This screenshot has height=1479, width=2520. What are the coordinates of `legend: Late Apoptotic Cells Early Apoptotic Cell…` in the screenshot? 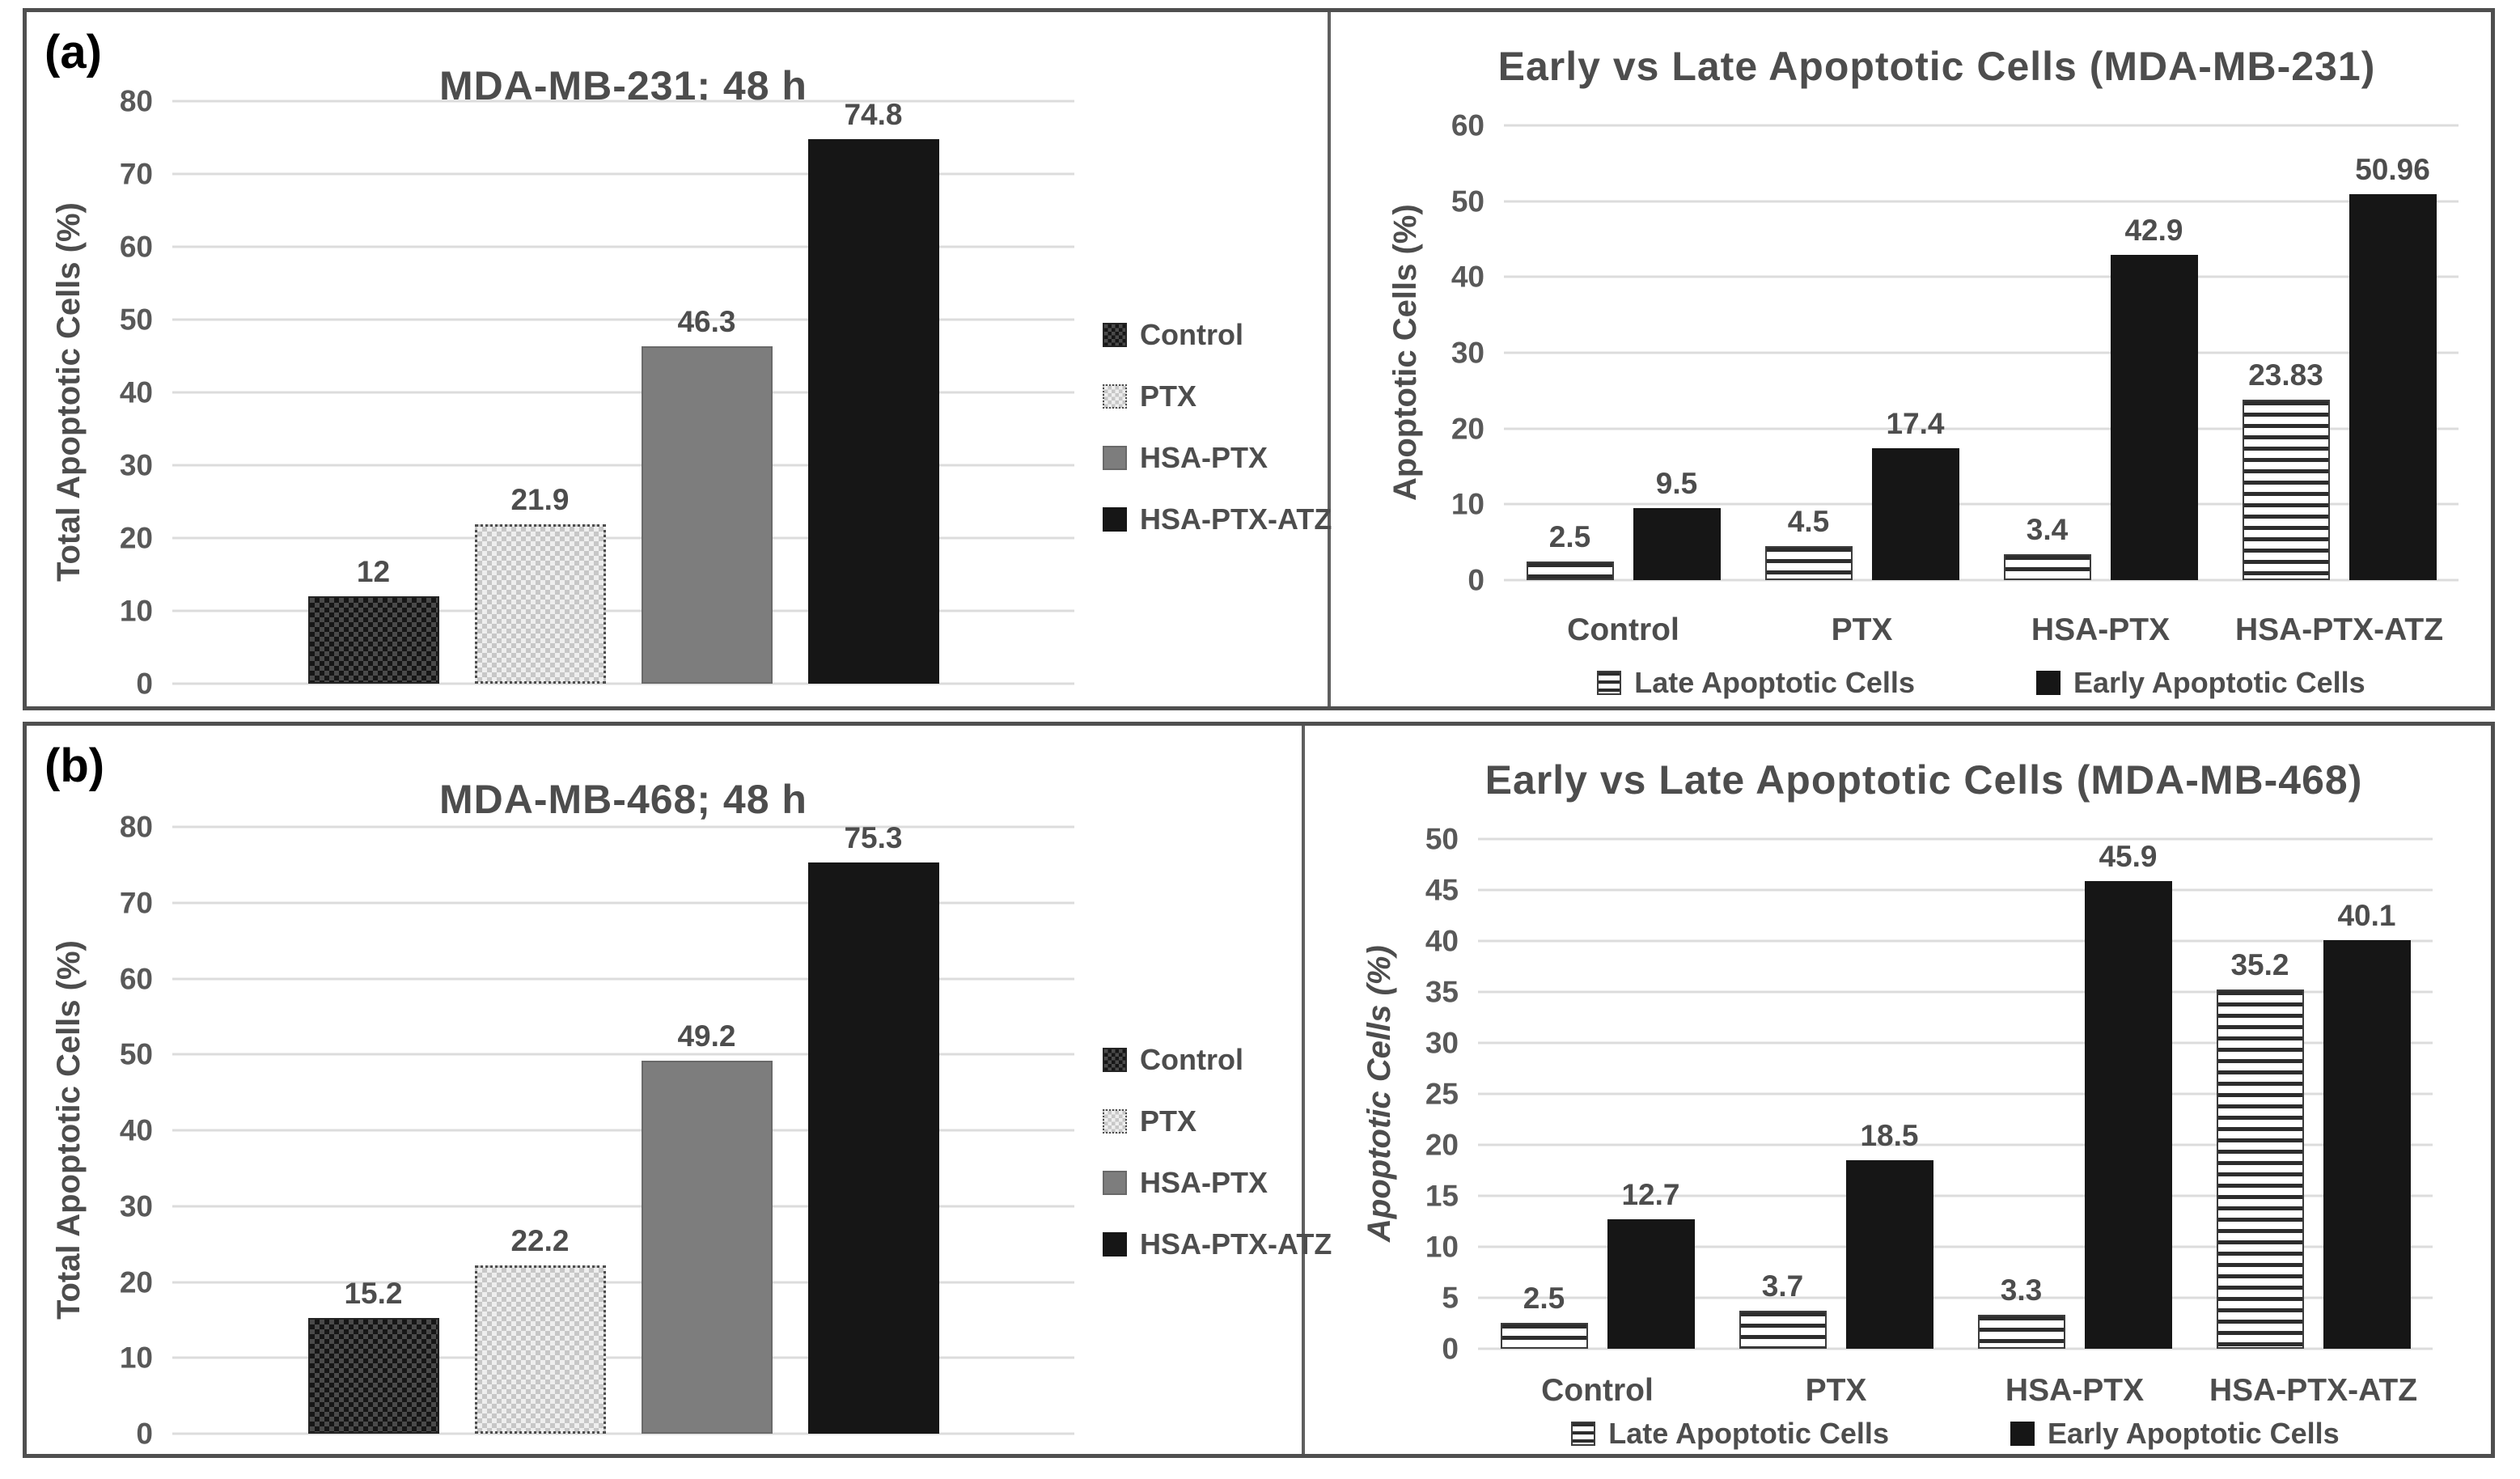 It's located at (1955, 1434).